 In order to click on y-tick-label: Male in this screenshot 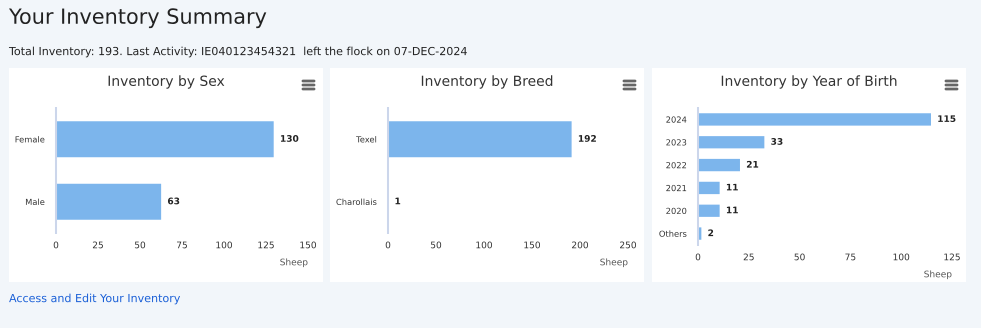, I will do `click(35, 202)`.